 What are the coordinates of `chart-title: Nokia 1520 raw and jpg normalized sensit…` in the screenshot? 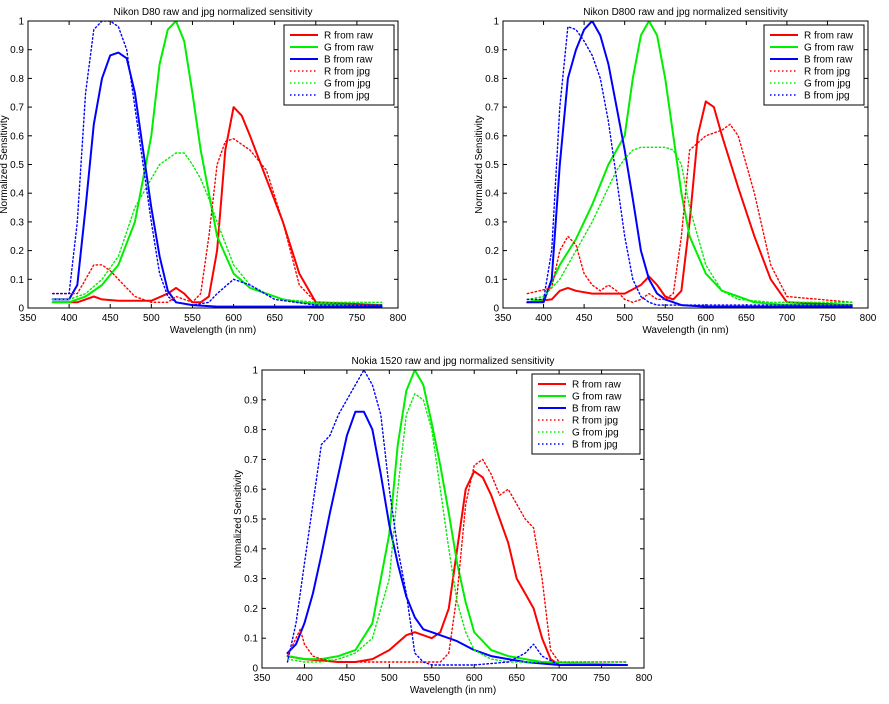 It's located at (453, 361).